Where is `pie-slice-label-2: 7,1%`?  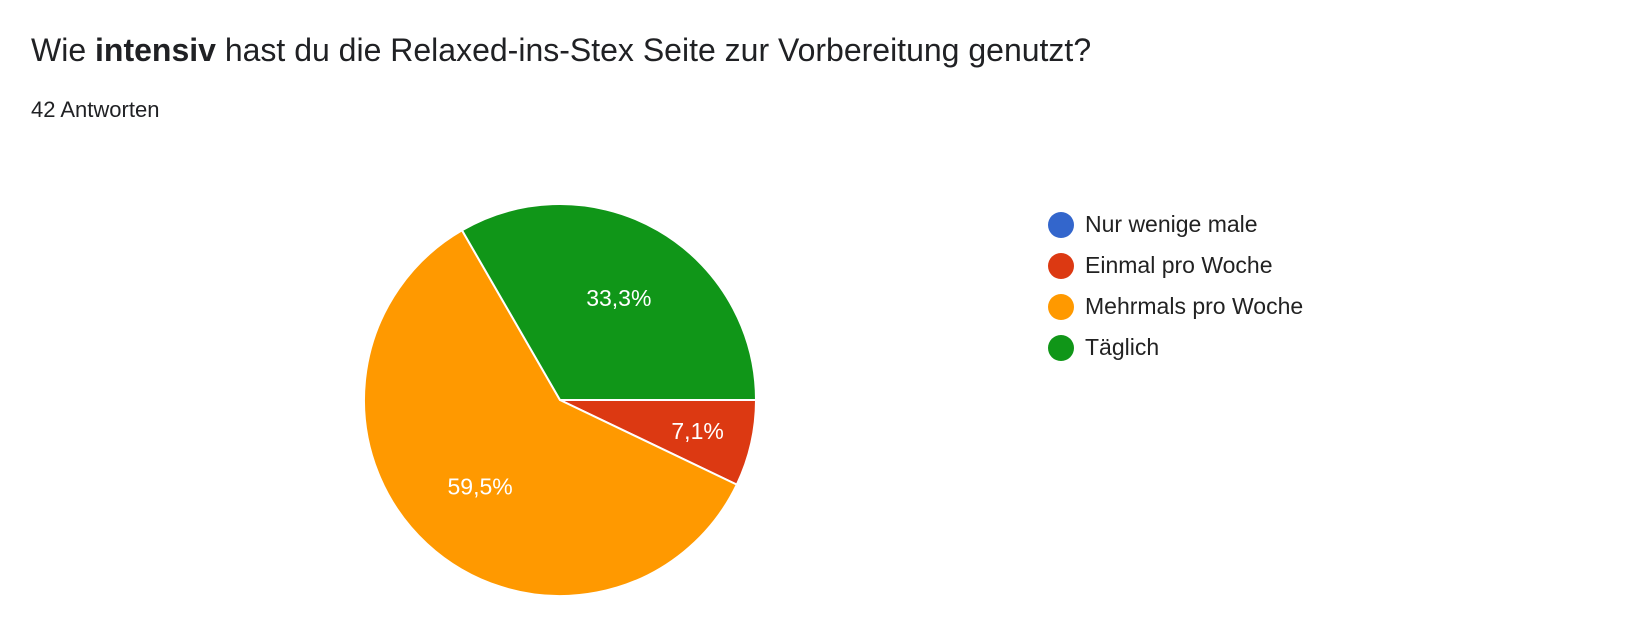
pie-slice-label-2: 7,1% is located at coordinates (697, 431).